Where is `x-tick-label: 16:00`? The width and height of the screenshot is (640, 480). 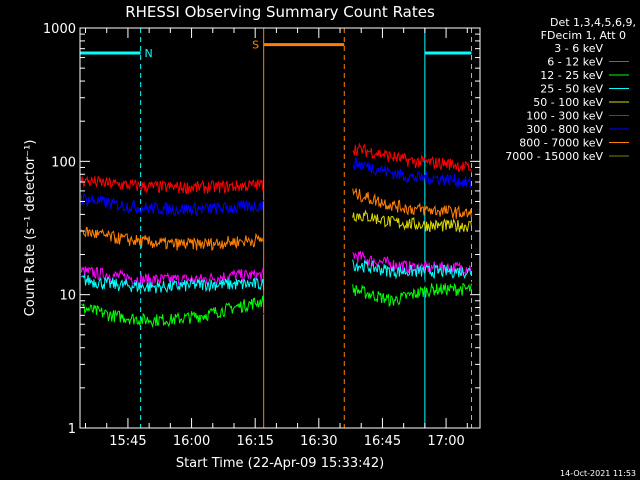 x-tick-label: 16:00 is located at coordinates (191, 441).